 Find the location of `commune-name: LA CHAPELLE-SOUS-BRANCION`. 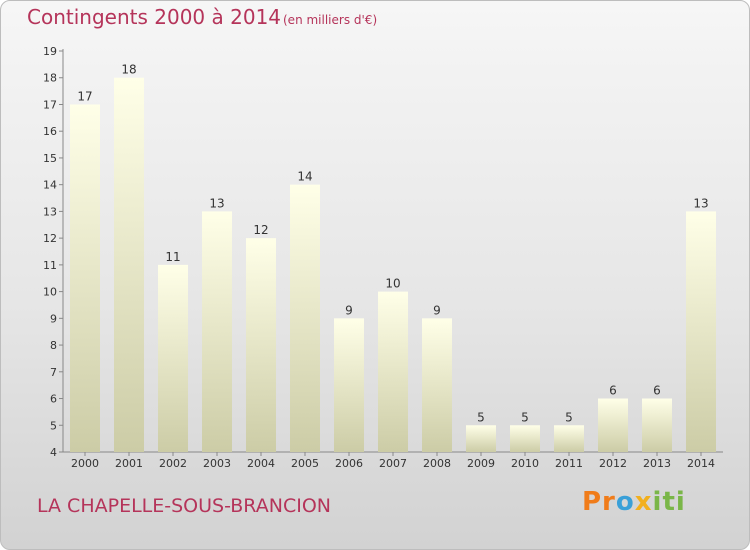

commune-name: LA CHAPELLE-SOUS-BRANCION is located at coordinates (184, 506).